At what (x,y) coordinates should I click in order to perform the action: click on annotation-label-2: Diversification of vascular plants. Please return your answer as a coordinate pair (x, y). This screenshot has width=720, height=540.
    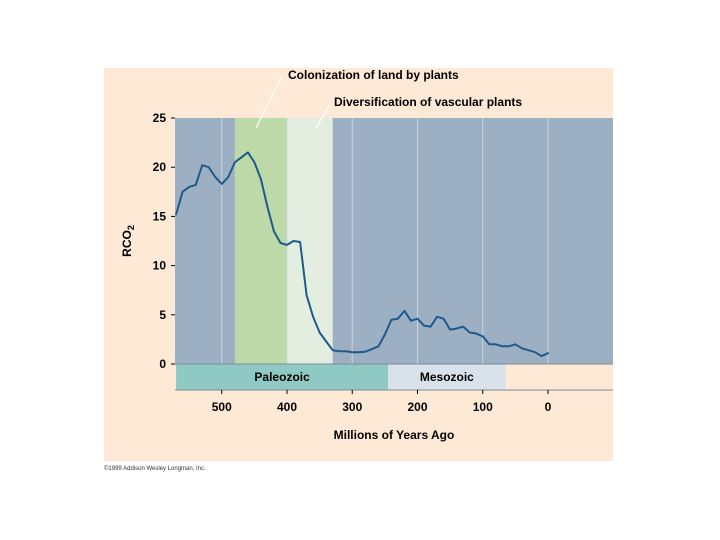
    Looking at the image, I should click on (428, 102).